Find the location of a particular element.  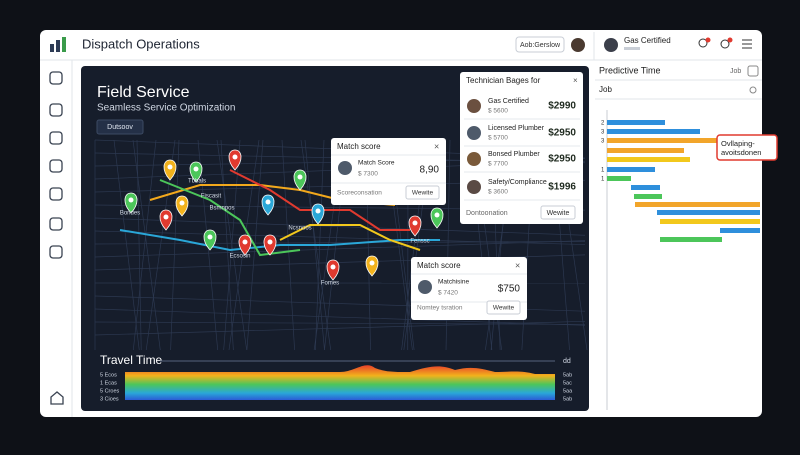

predictive-section: Job is located at coordinates (605, 89).